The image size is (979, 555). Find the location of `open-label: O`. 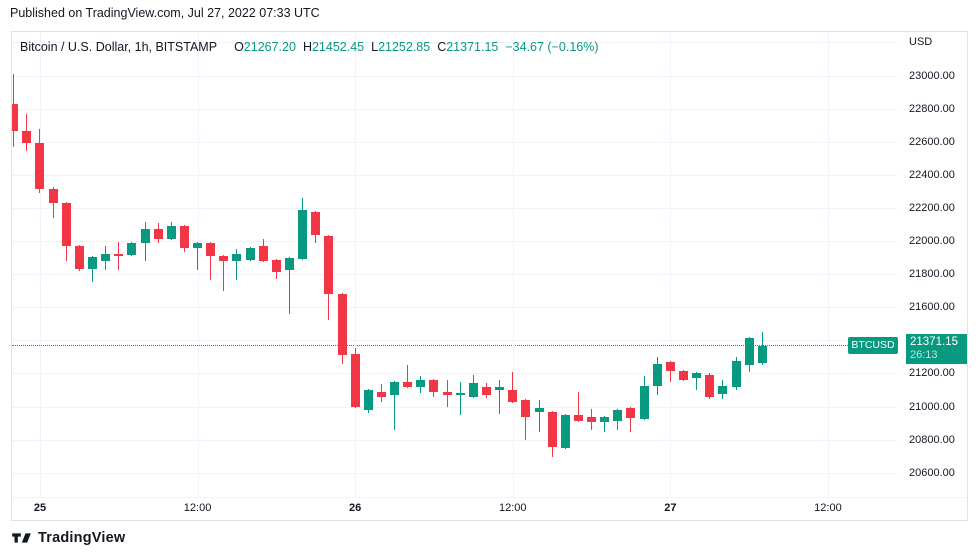

open-label: O is located at coordinates (239, 47).